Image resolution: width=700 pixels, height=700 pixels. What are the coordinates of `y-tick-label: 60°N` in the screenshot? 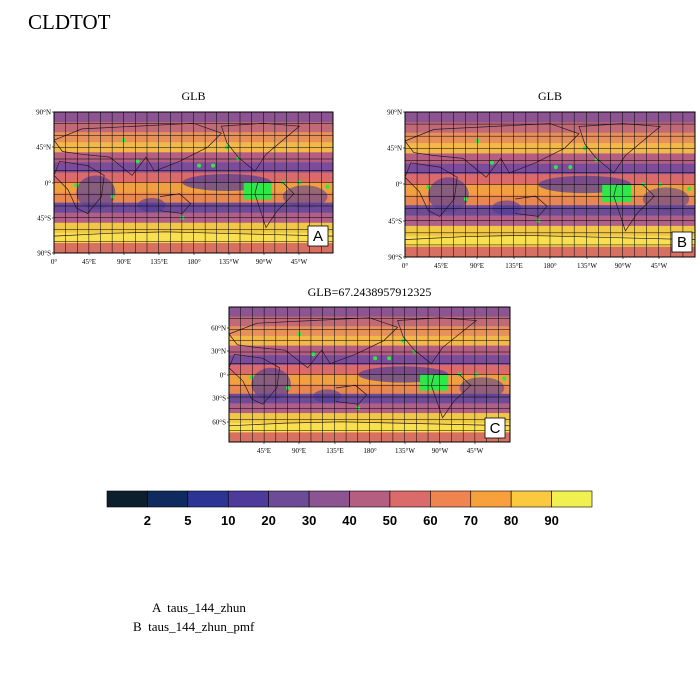 It's located at (218, 329).